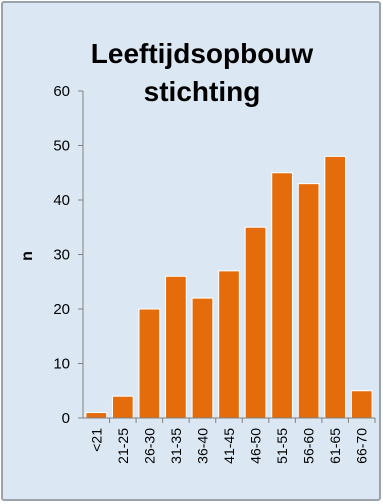  I want to click on x-tick-label: 36-40, so click(202, 446).